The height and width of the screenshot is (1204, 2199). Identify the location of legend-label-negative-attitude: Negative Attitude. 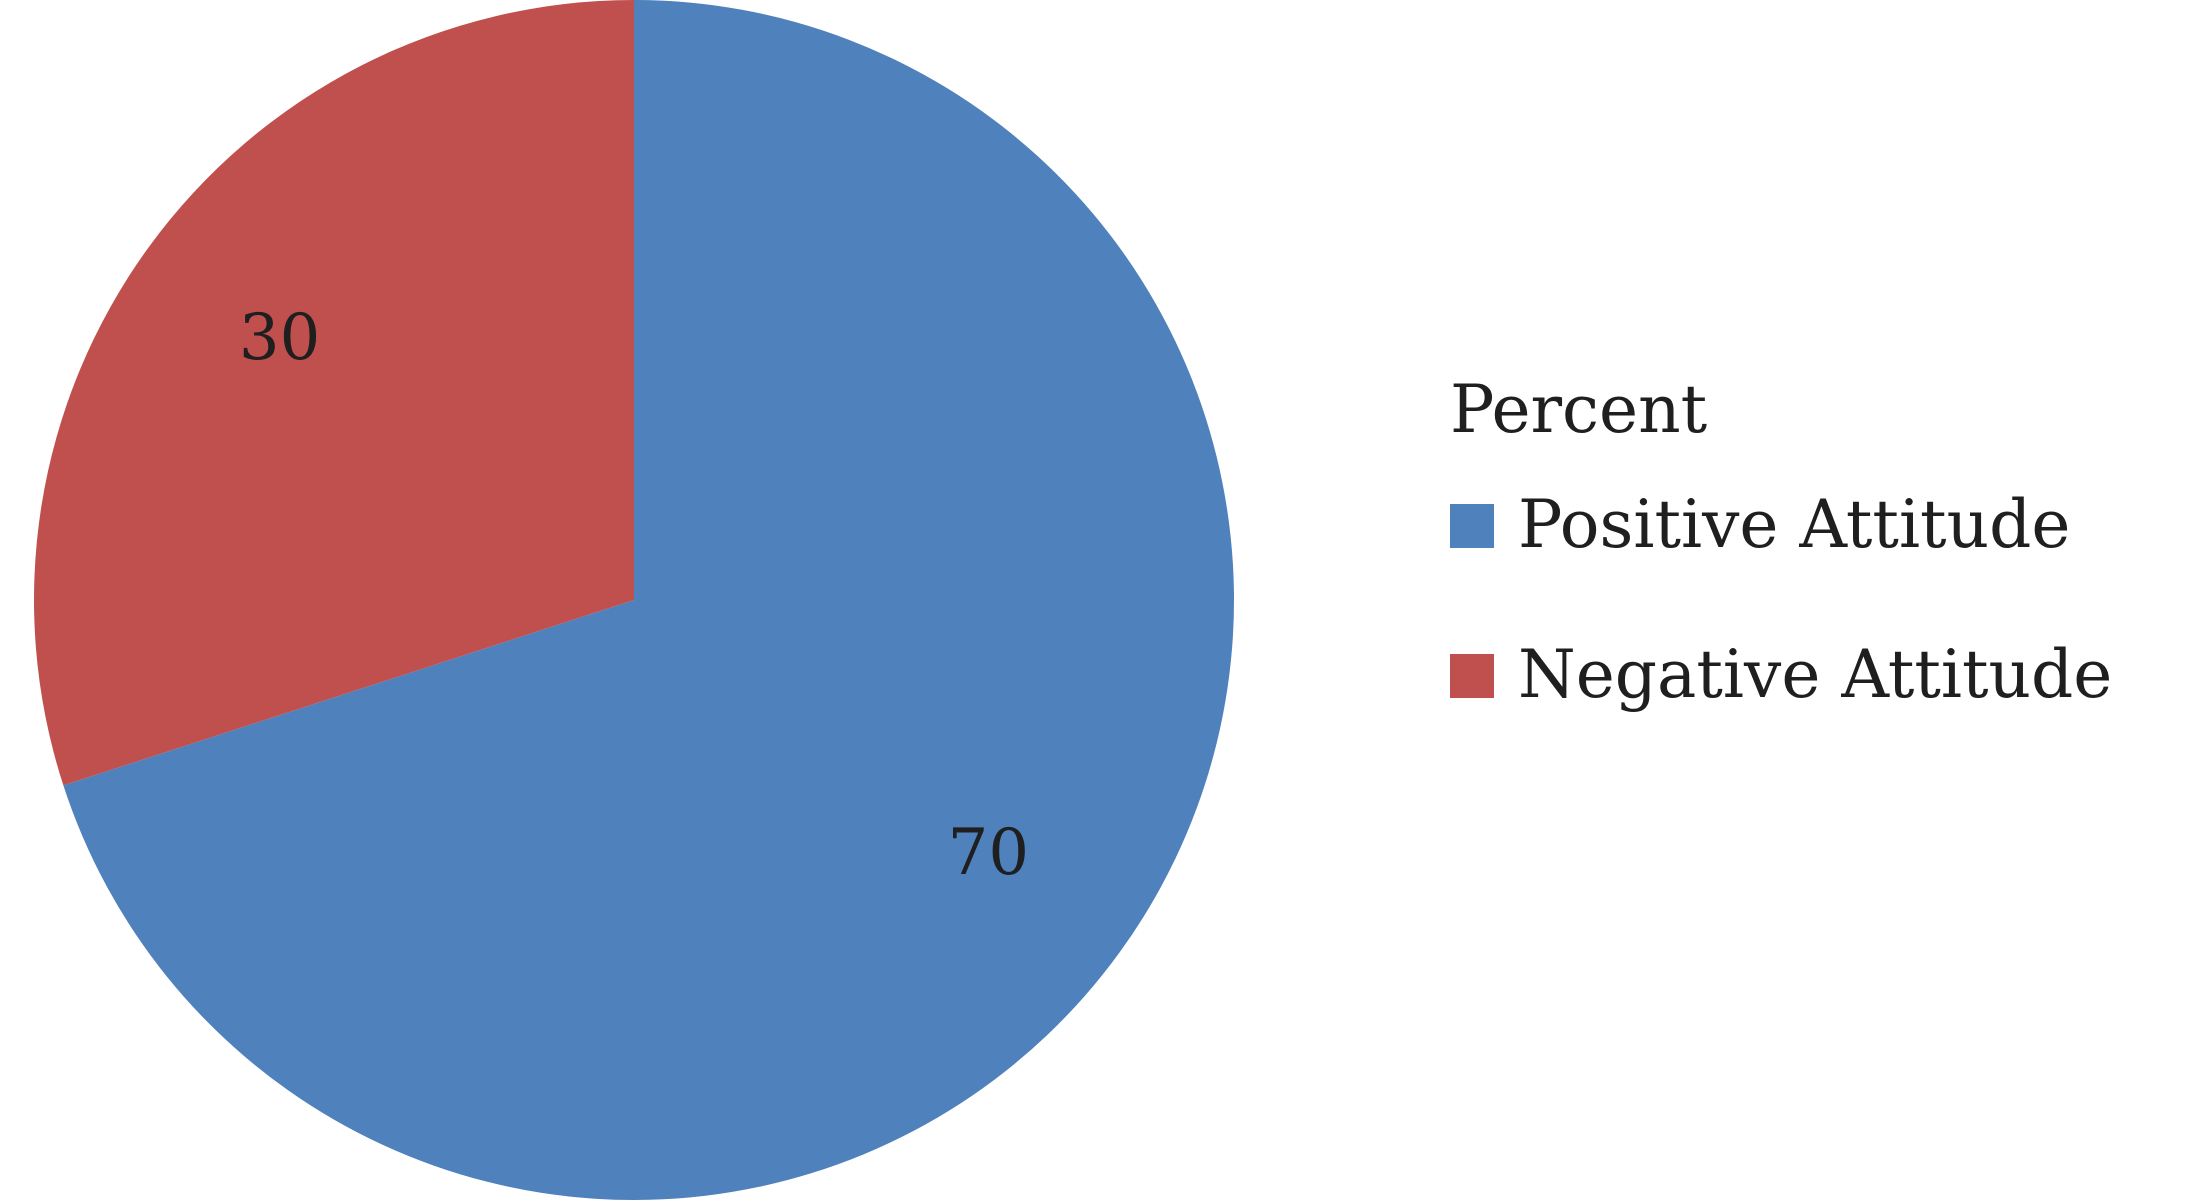
(1815, 674).